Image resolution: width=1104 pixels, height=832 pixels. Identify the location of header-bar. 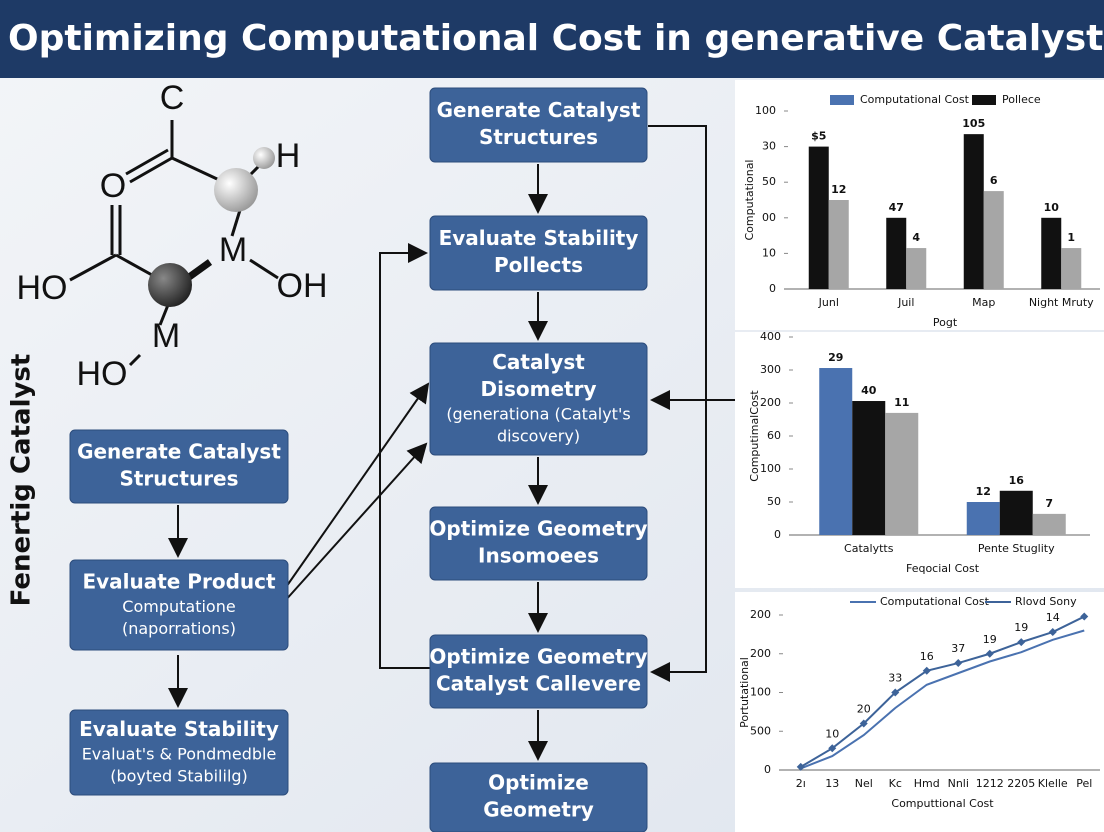
(552, 39).